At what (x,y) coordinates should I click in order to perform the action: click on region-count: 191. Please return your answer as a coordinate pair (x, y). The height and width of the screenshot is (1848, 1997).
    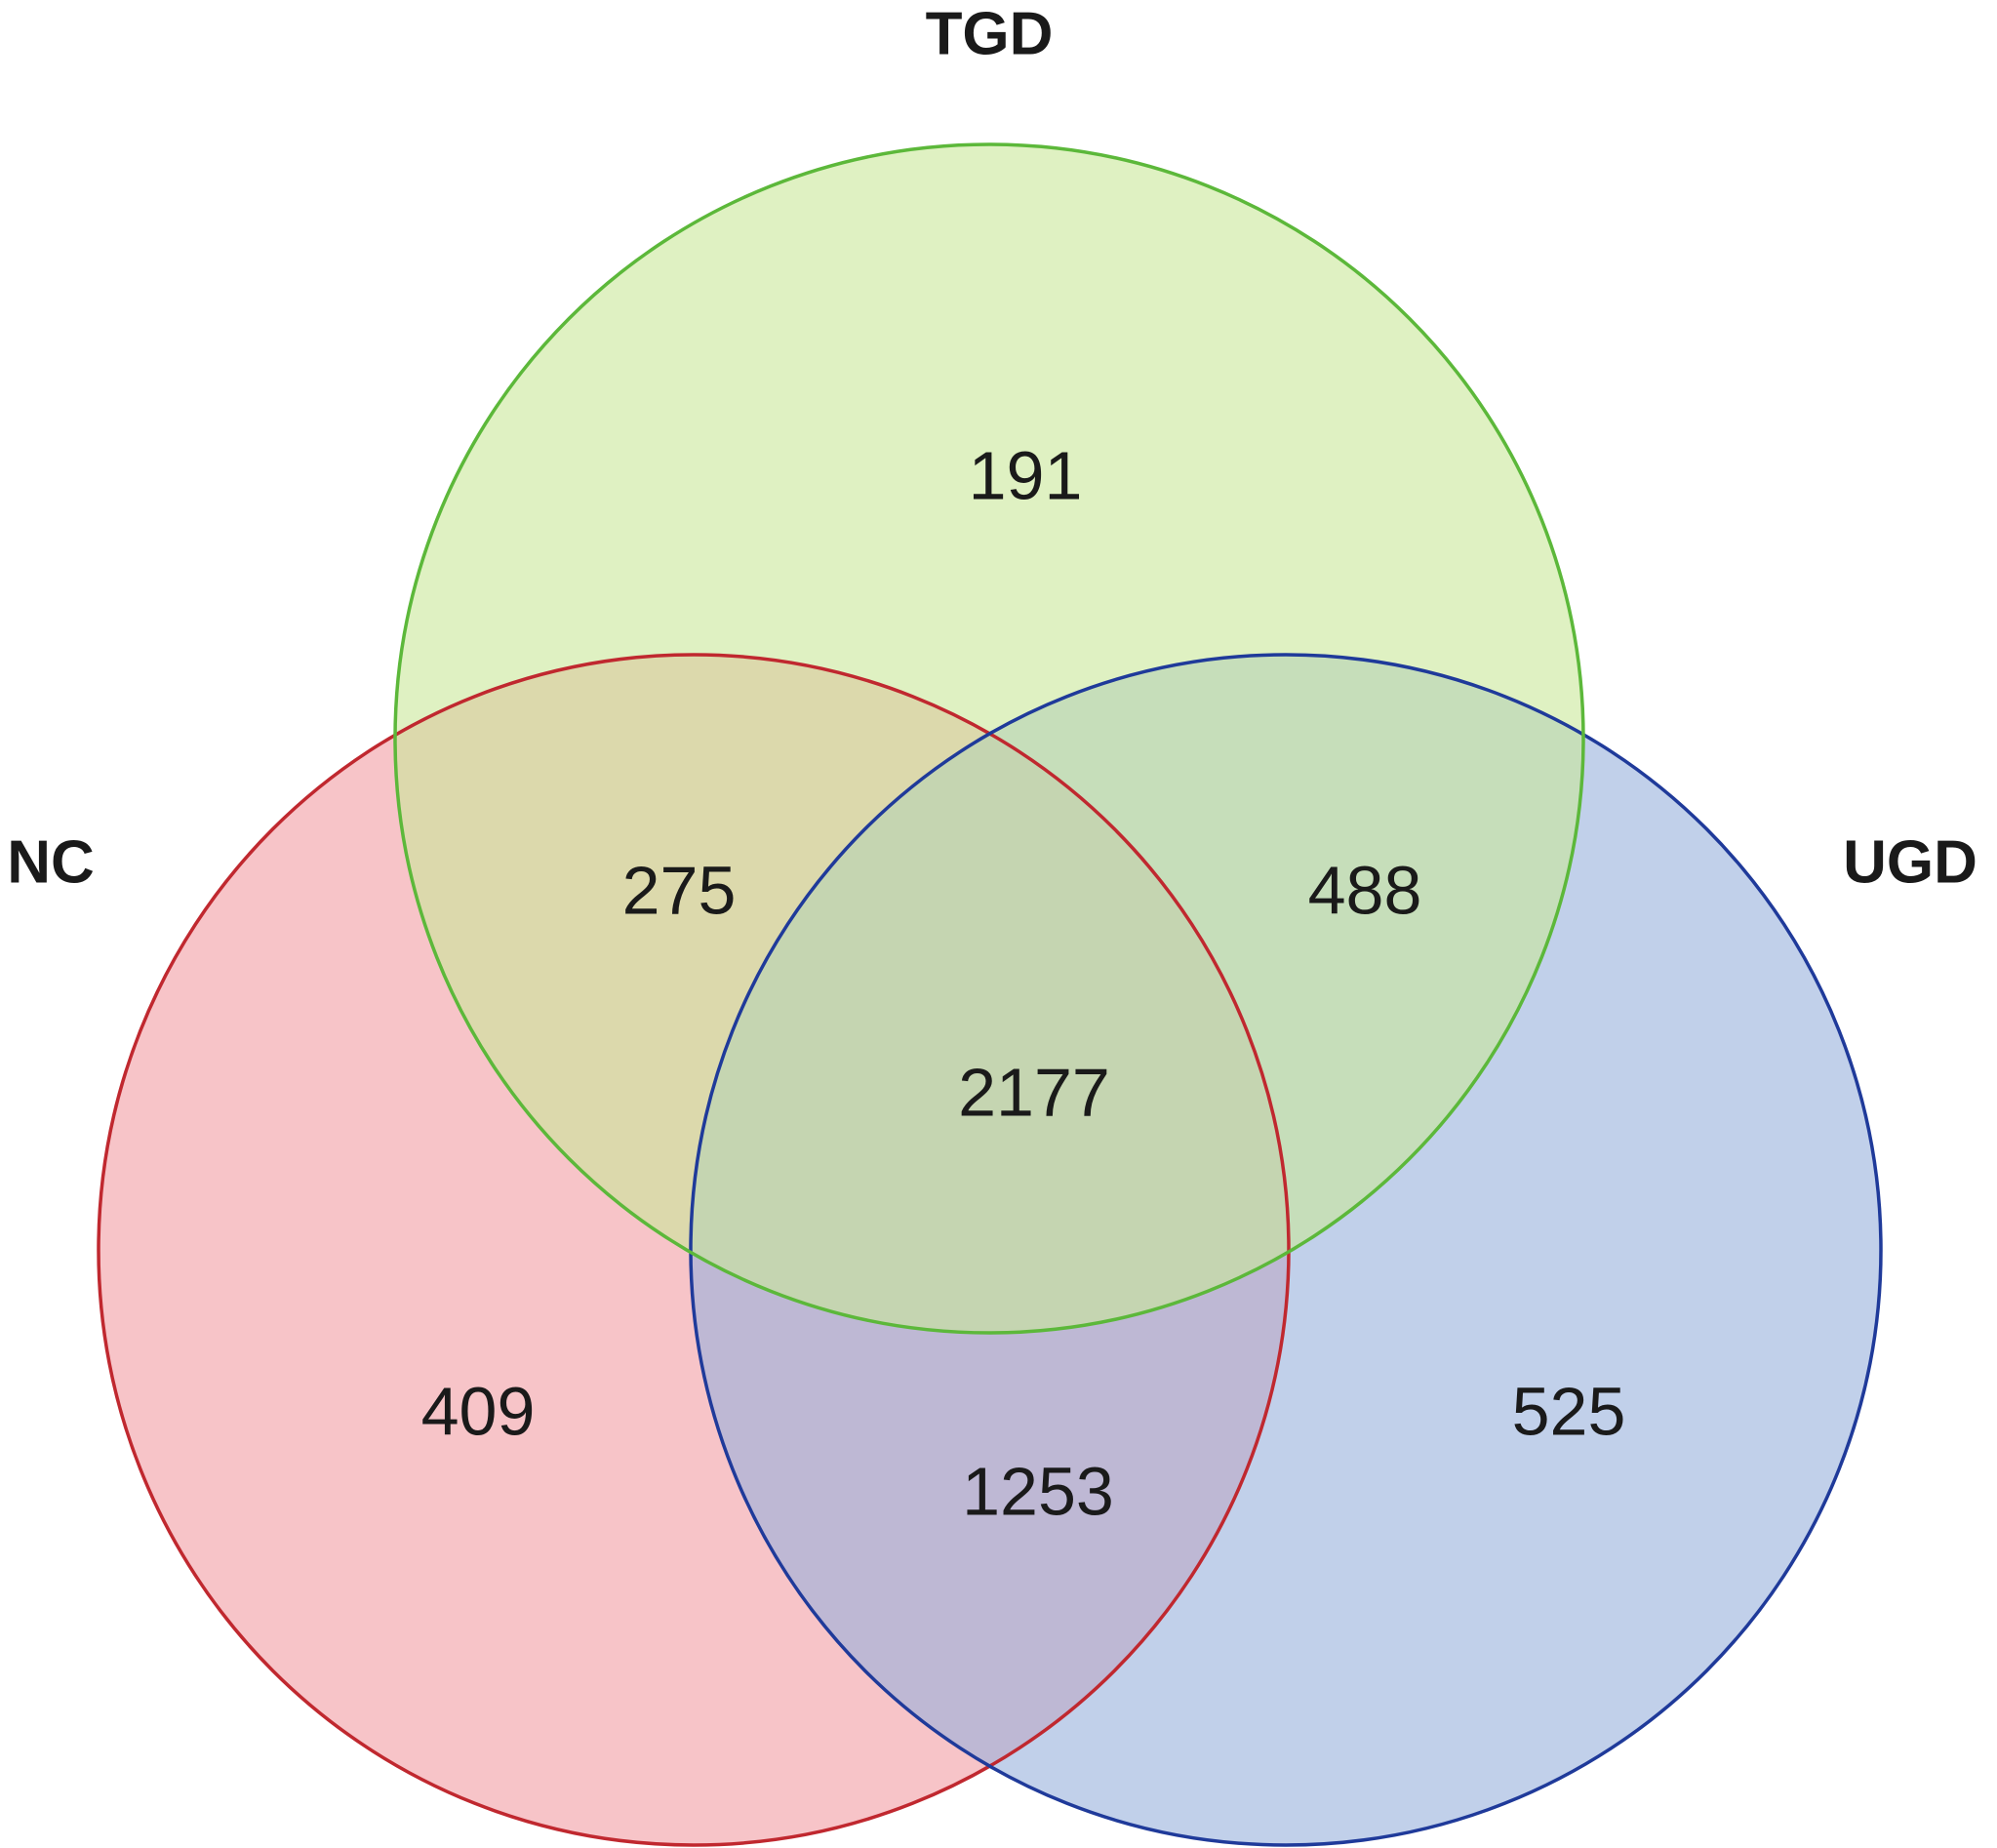
    Looking at the image, I should click on (1026, 475).